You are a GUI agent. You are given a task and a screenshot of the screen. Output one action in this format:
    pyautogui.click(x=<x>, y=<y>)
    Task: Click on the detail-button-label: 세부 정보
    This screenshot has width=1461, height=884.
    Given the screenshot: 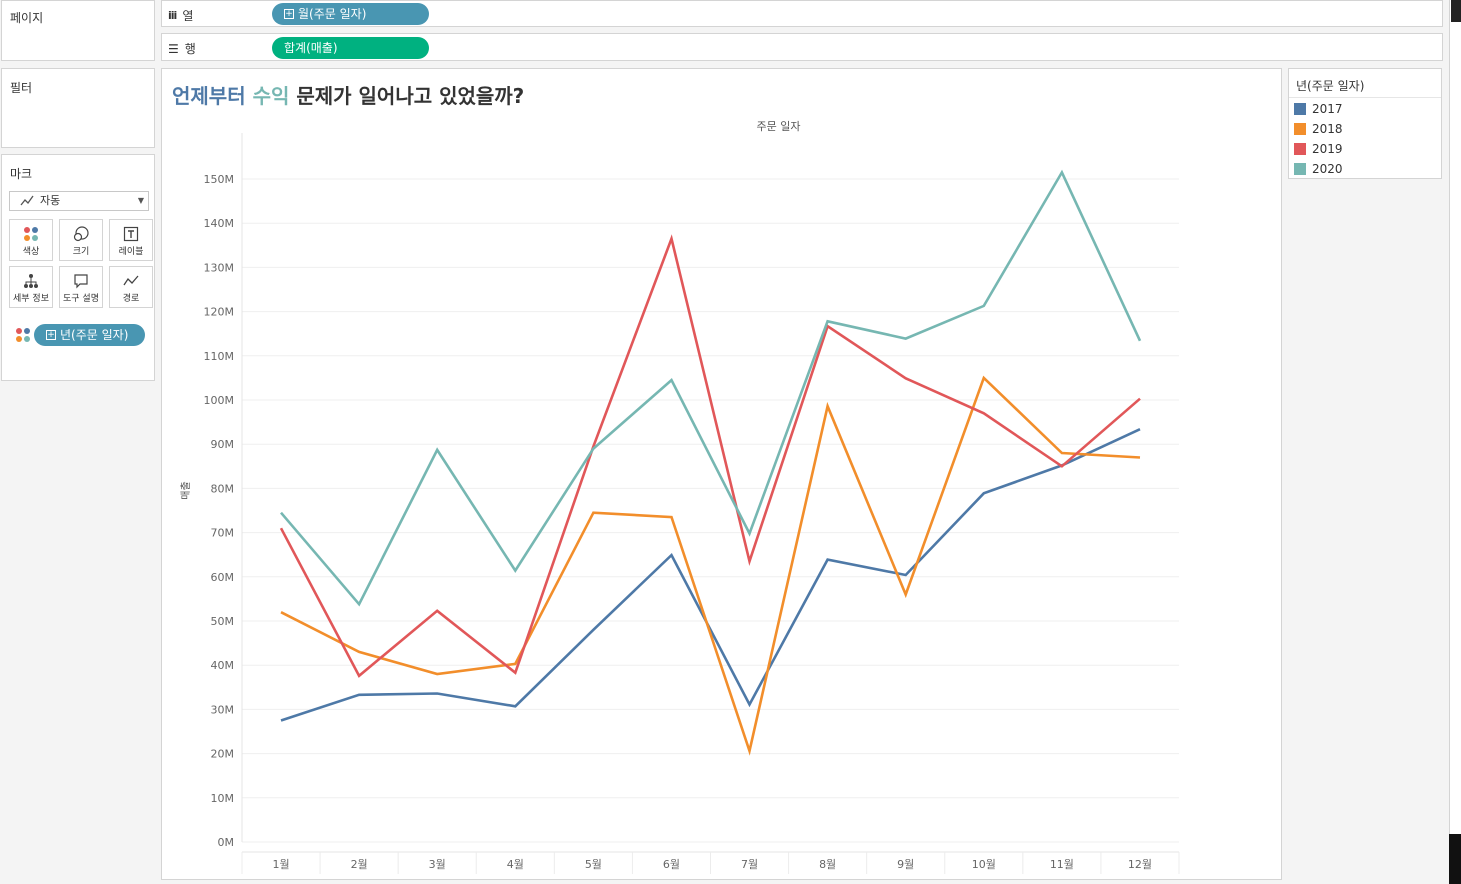 What is the action you would take?
    pyautogui.click(x=31, y=299)
    